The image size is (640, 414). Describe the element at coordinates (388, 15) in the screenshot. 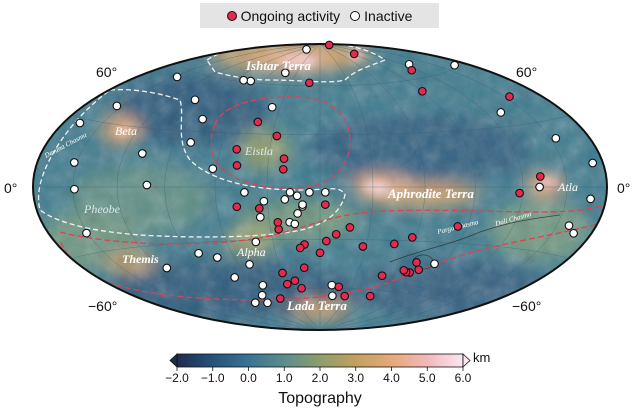

I see `legend-inactive-label: Inactive` at that location.